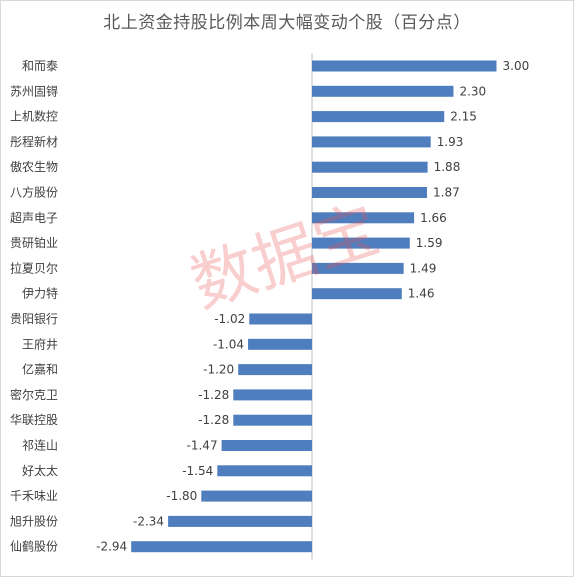 This screenshot has width=574, height=577. I want to click on category-label: 密尔克卫, so click(34, 394).